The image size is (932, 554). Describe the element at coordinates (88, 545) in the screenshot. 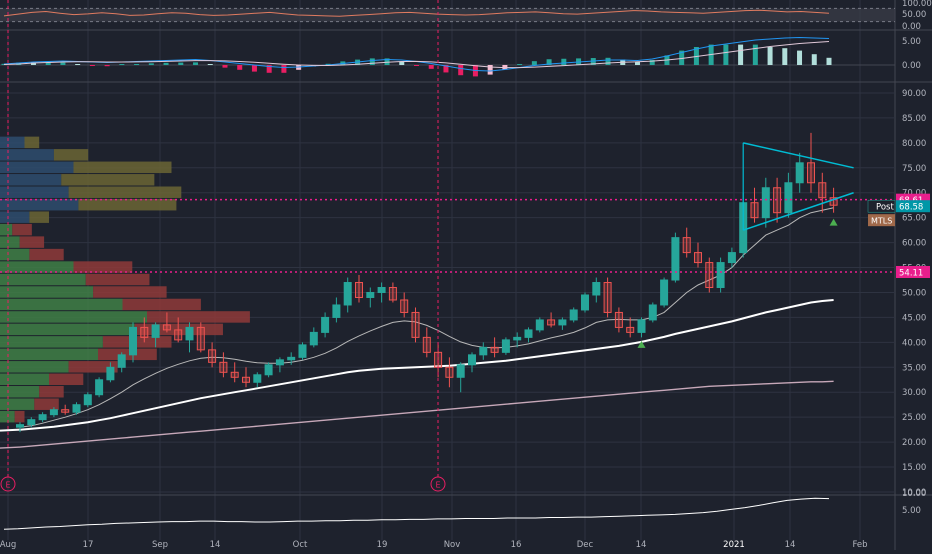

I see `x-tick-label: 17` at that location.